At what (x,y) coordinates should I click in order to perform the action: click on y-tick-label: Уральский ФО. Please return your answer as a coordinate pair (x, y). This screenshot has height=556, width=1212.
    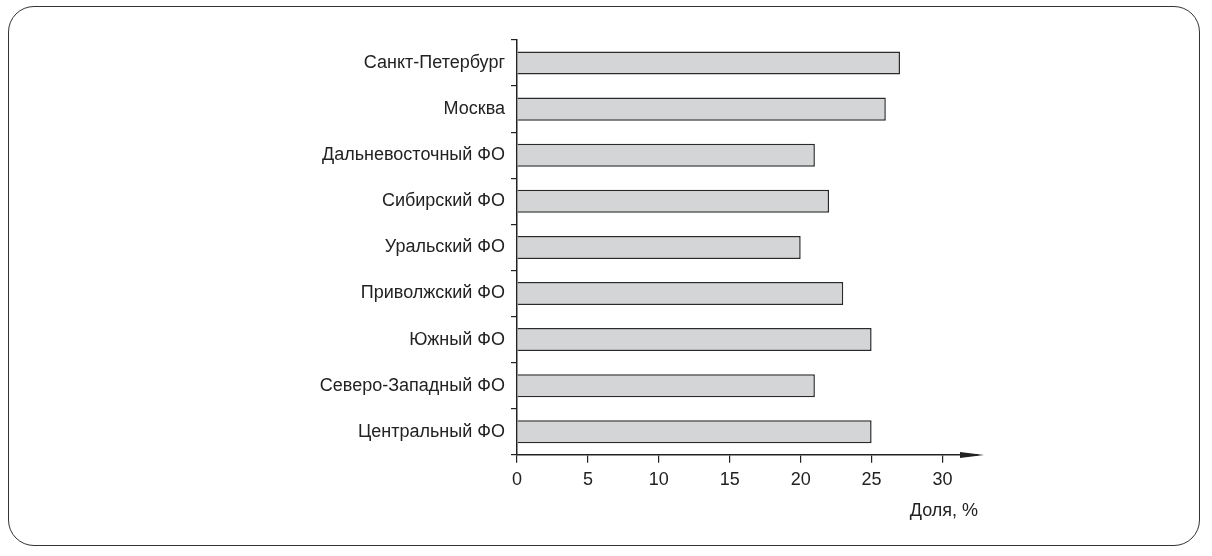
    Looking at the image, I should click on (444, 246).